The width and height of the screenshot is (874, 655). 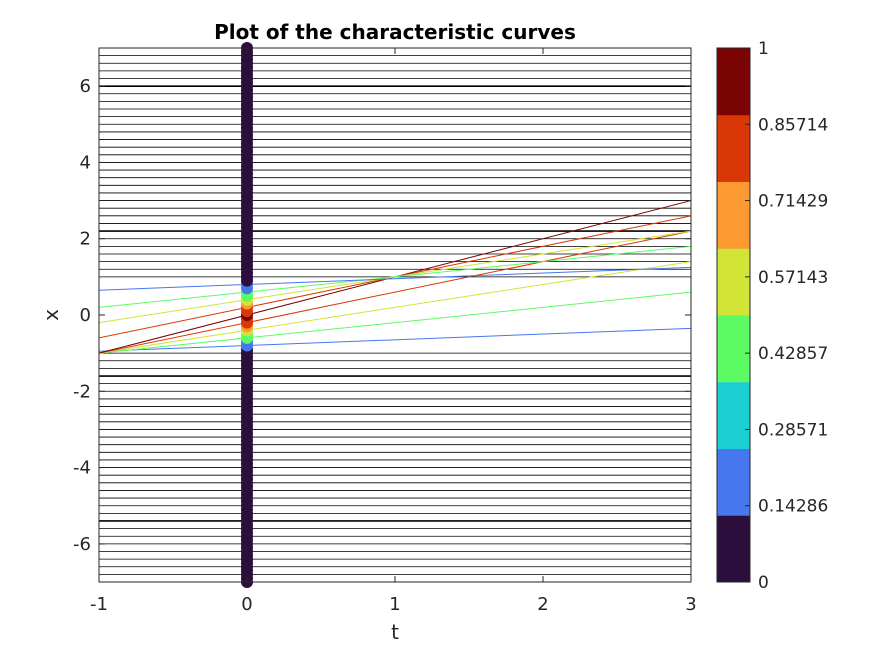 I want to click on colorbar-tick-label: 0.71429, so click(x=793, y=202).